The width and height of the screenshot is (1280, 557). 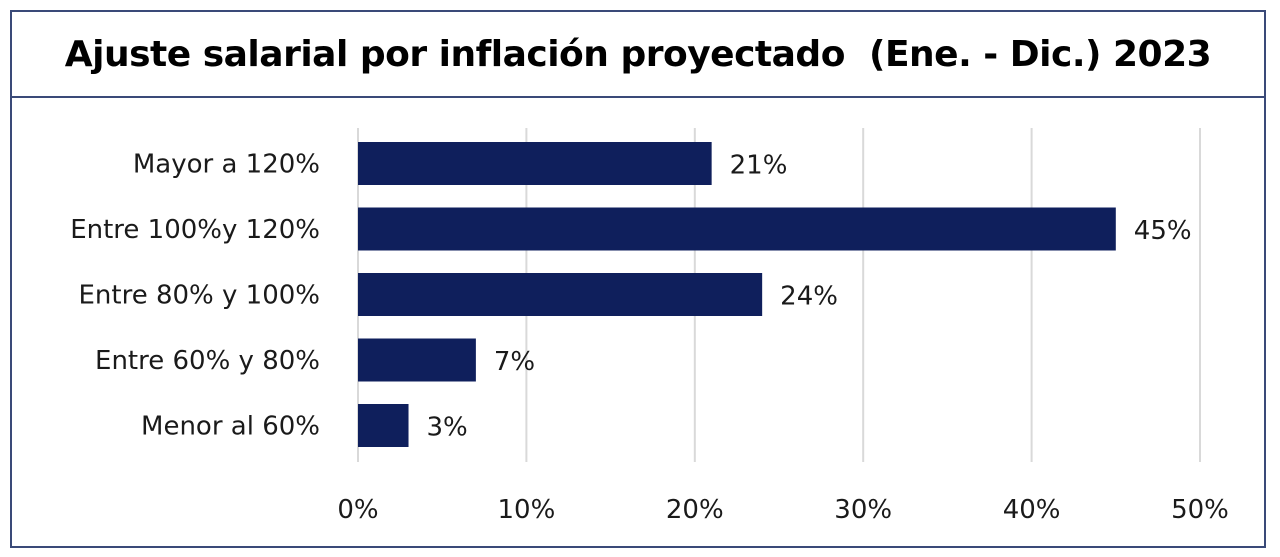 I want to click on category-label: Entre 80% y 100%, so click(x=199, y=296).